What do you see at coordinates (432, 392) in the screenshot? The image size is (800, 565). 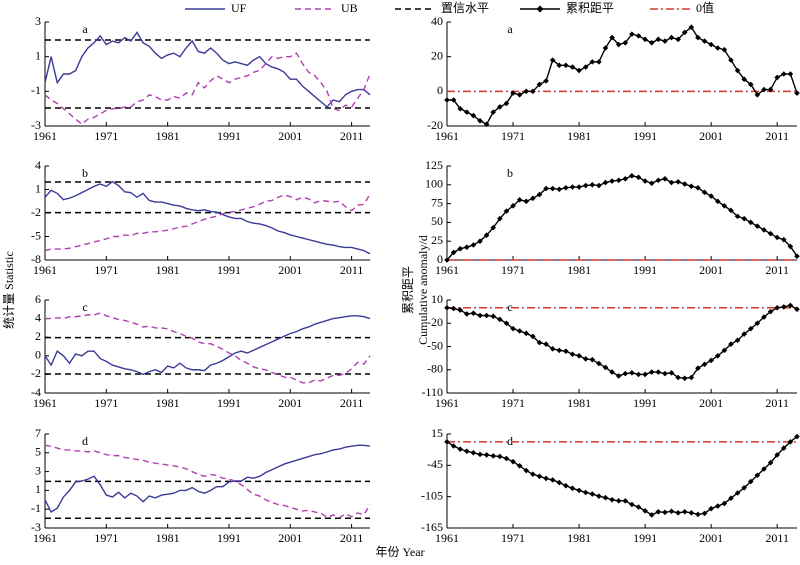 I see `y-tick-label: -110` at bounding box center [432, 392].